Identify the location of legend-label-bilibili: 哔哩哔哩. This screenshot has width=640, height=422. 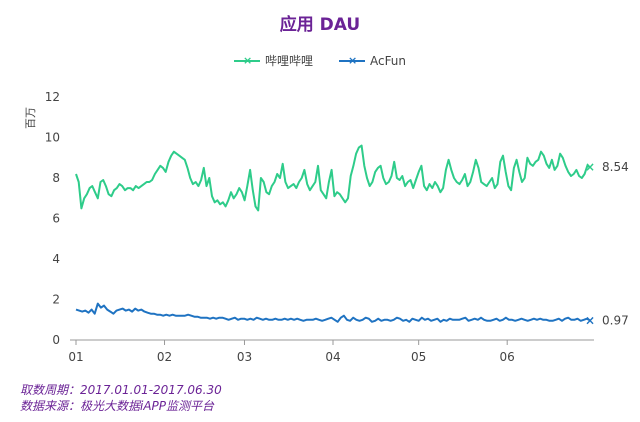
(288, 61).